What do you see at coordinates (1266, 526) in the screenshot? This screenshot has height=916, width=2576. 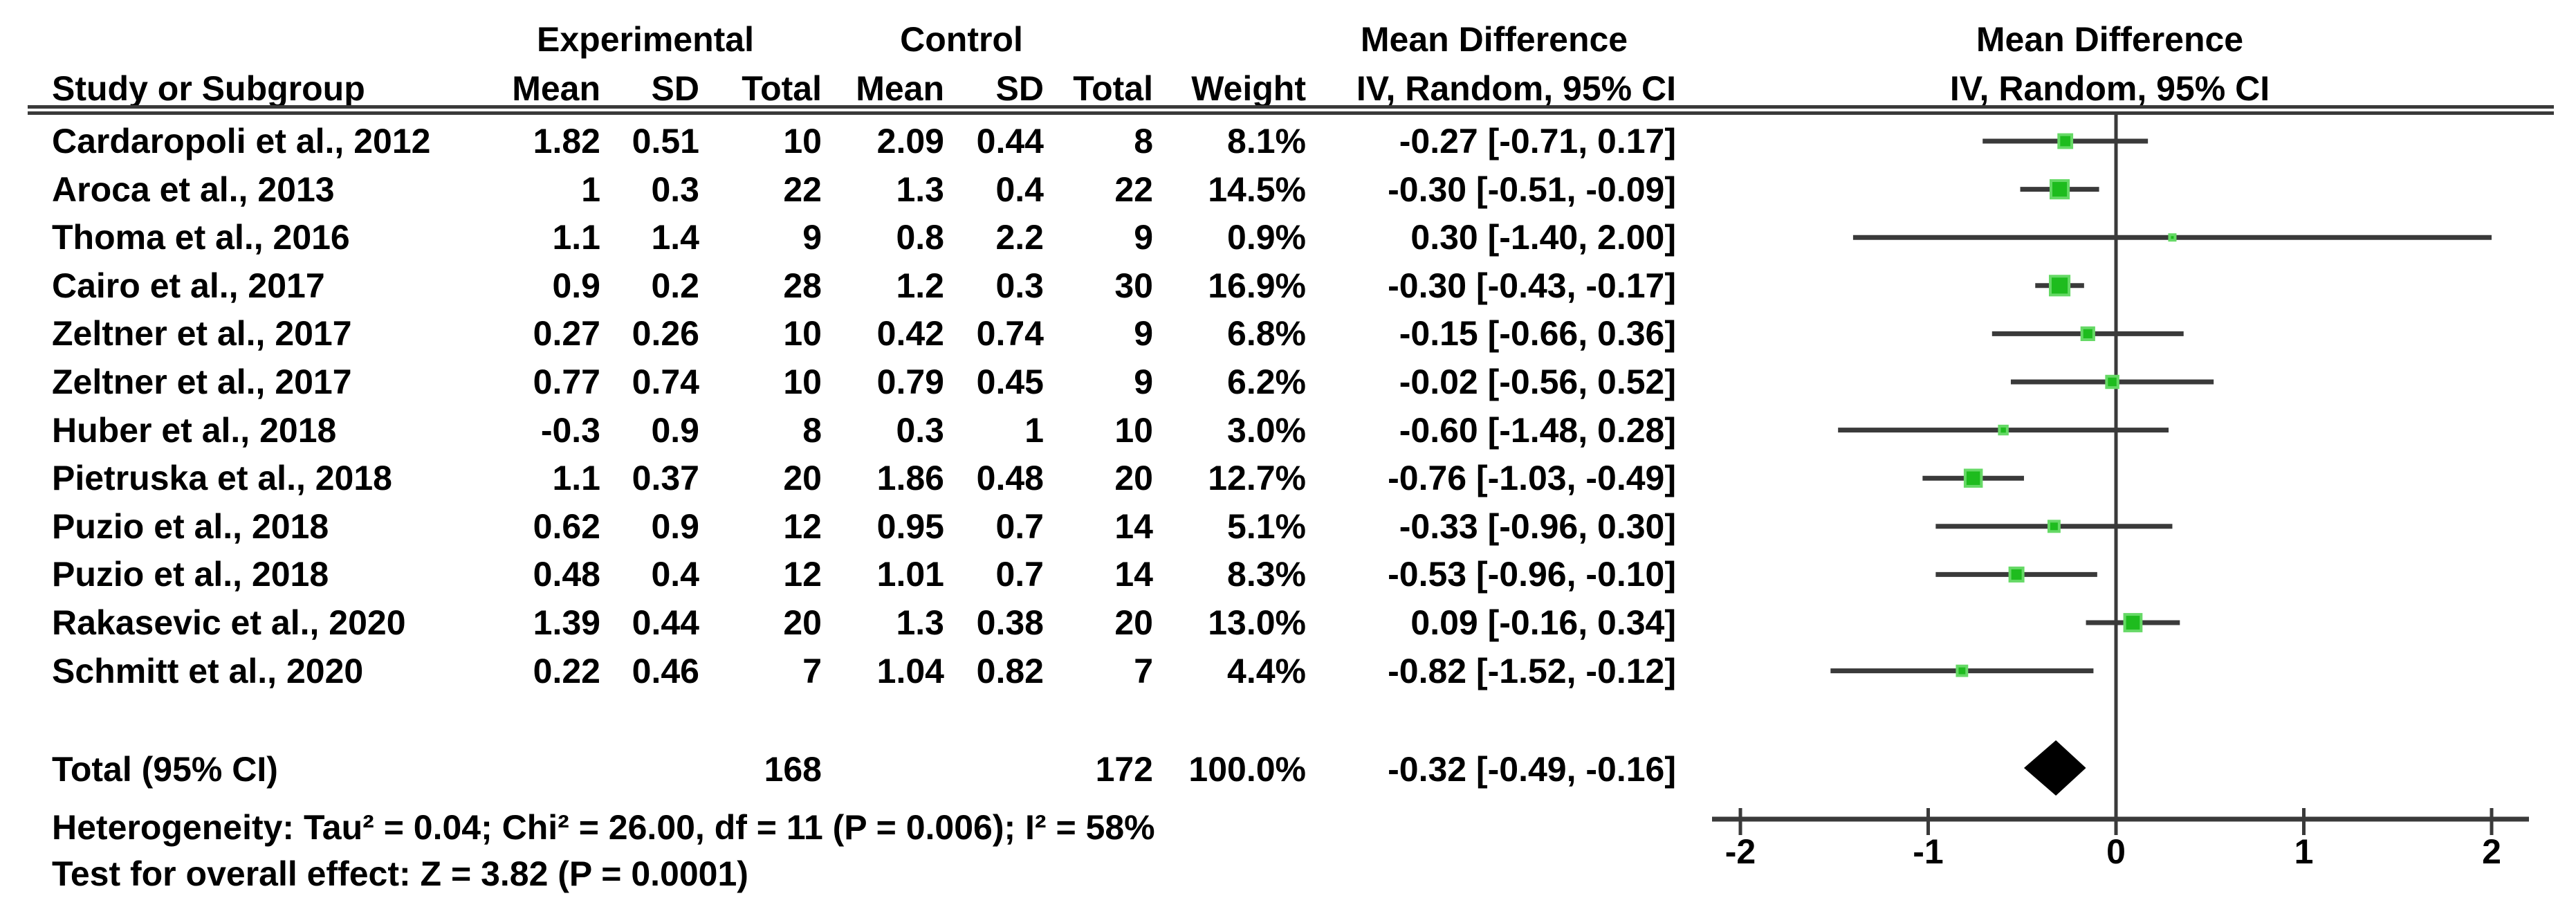 I see `weight-cell: 5.1%` at bounding box center [1266, 526].